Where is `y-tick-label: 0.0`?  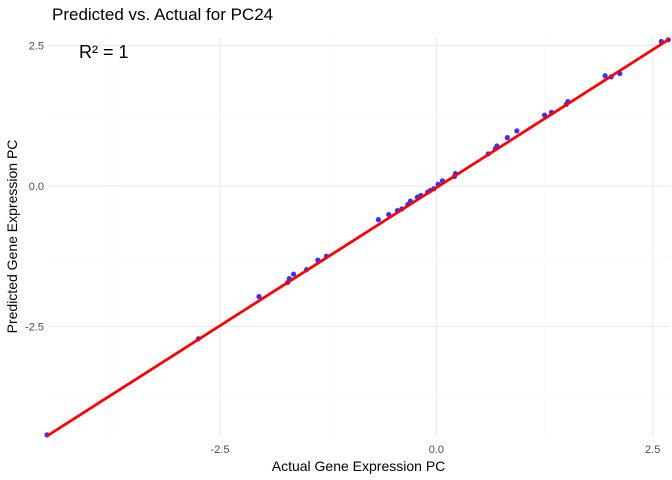 y-tick-label: 0.0 is located at coordinates (36, 187).